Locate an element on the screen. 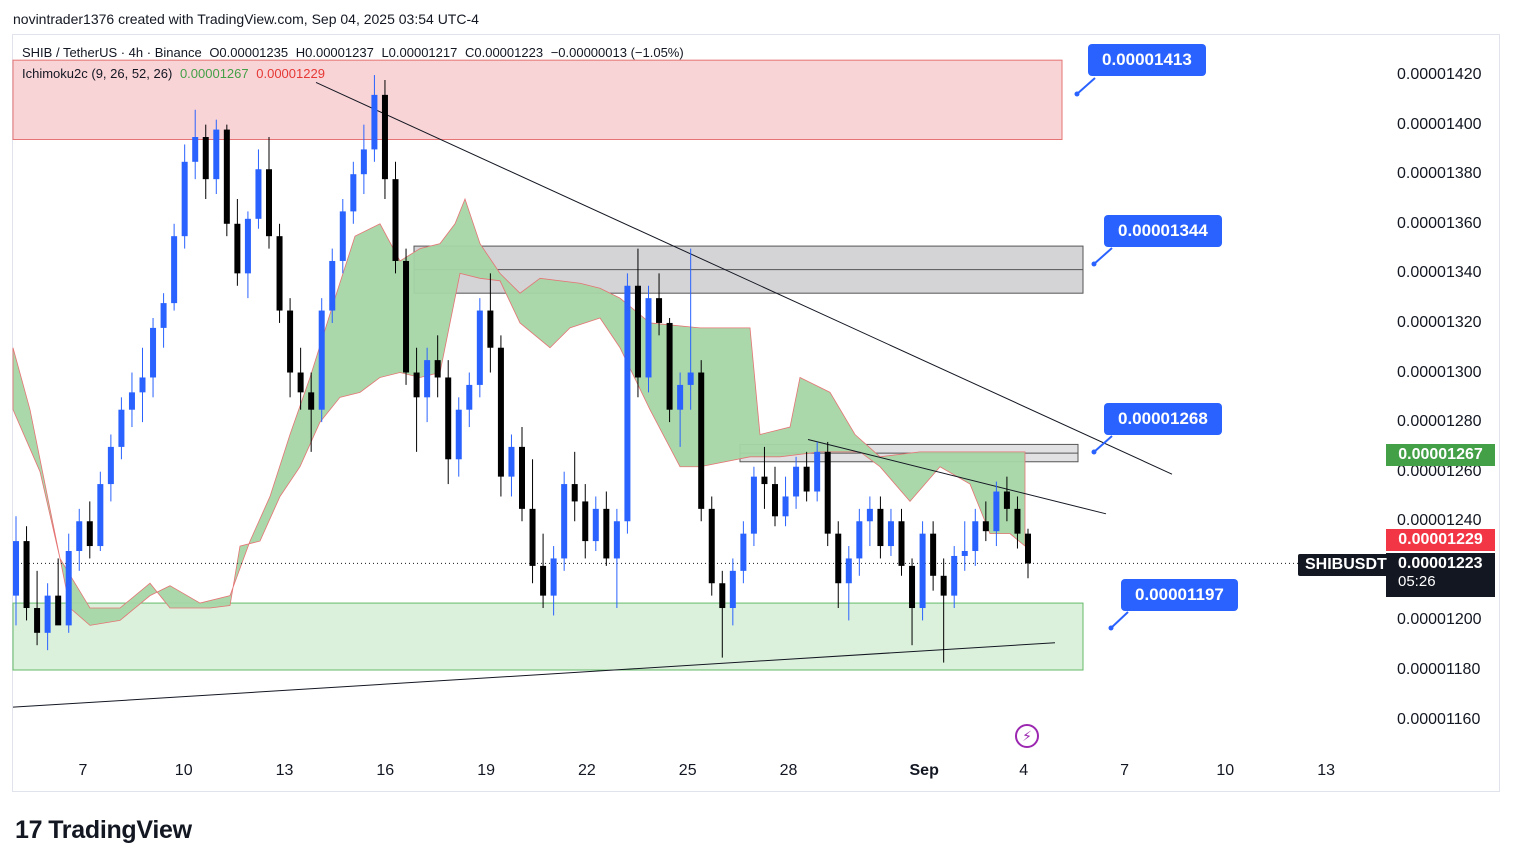 Image resolution: width=1514 pixels, height=868 pixels. price-tick-label: 0.00001260 is located at coordinates (1439, 471).